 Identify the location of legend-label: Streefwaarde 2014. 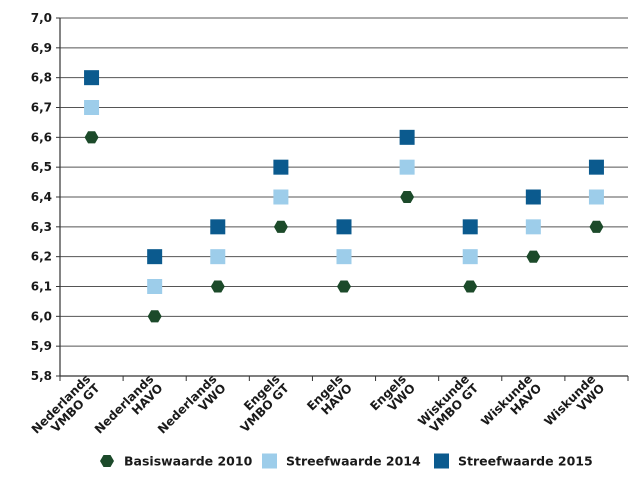
(353, 461).